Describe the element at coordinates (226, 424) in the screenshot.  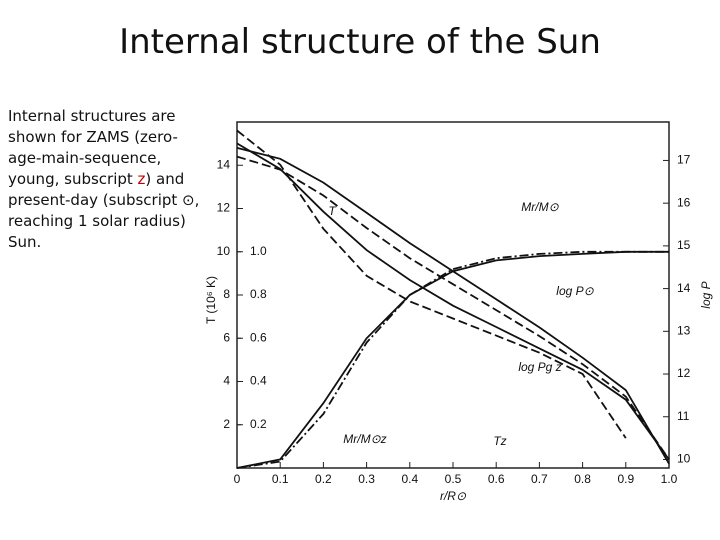
I see `y-tick-label: 2` at that location.